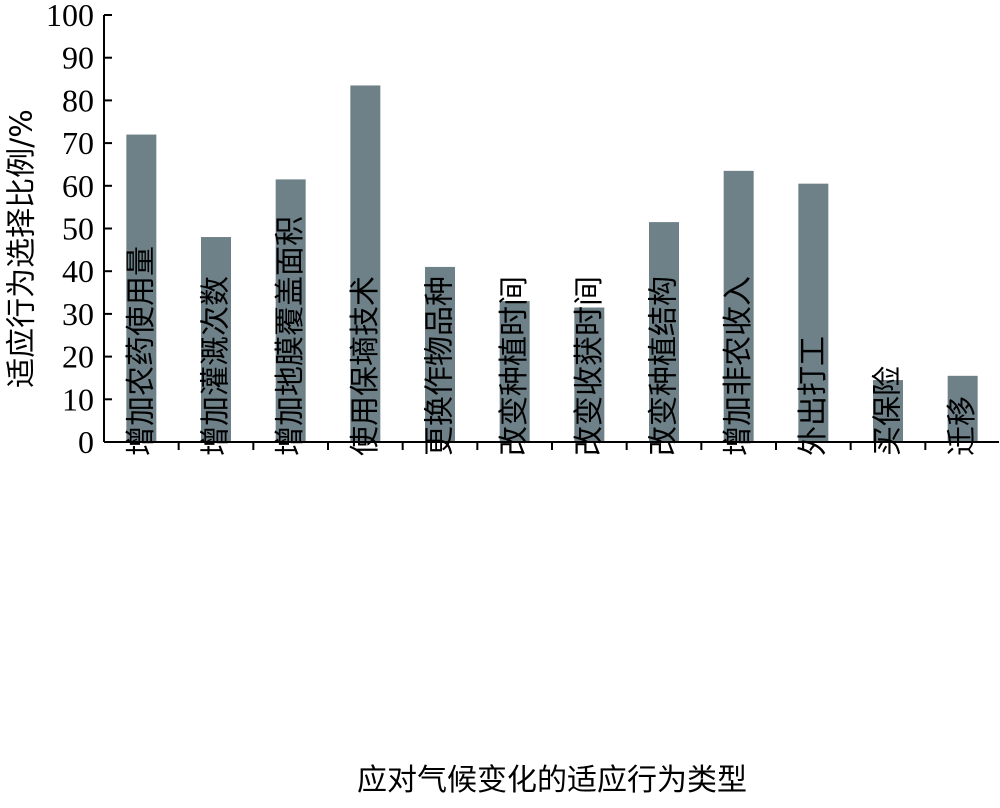  What do you see at coordinates (78, 143) in the screenshot?
I see `y-tick-label: 70` at bounding box center [78, 143].